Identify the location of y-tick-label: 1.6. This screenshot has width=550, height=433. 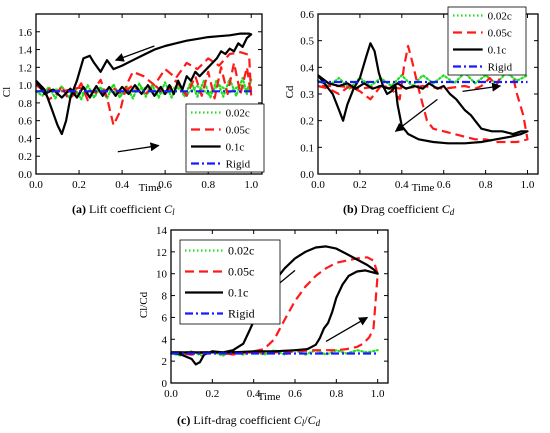
(25, 33).